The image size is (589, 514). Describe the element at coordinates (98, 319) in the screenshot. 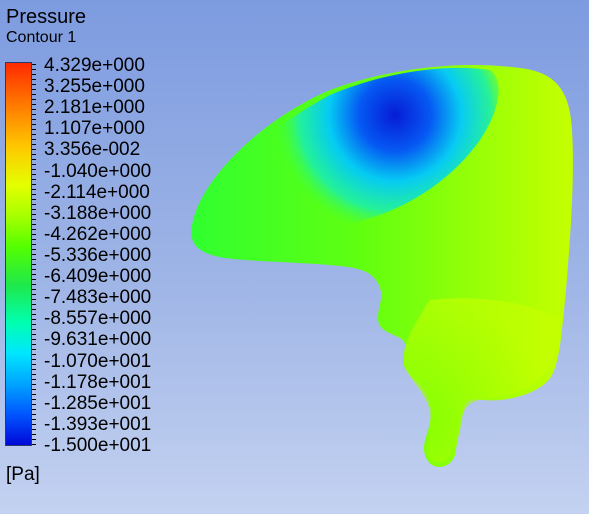

I see `color-scale-label: -8.557e+000` at that location.